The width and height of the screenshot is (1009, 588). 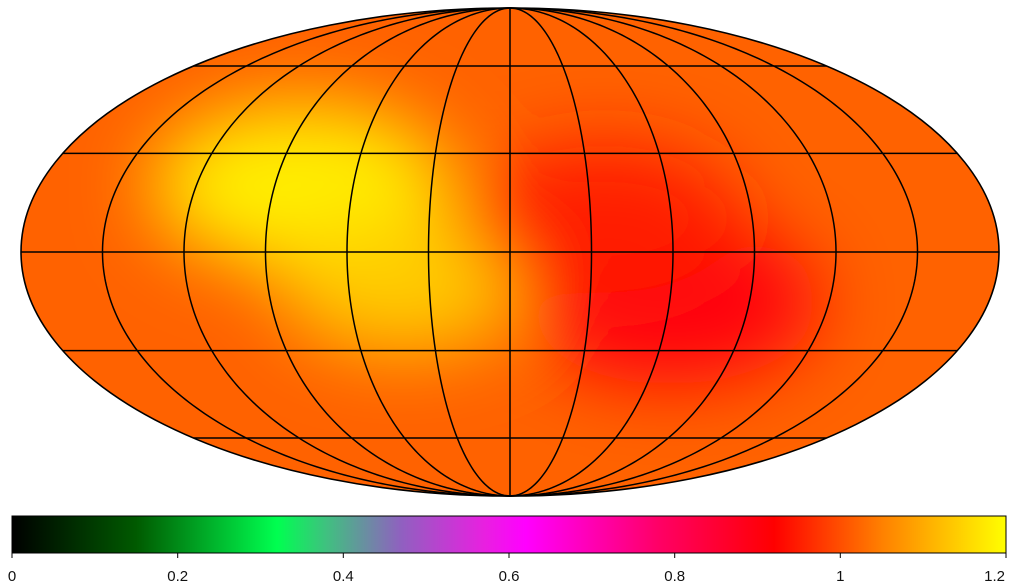 I want to click on colorbar-tick-label: 1.2, so click(x=994, y=576).